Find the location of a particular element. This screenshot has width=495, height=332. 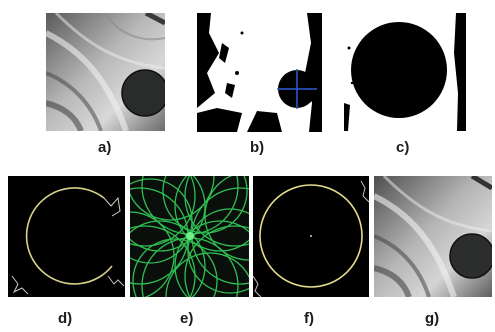

panel-d-edge-image is located at coordinates (66, 236).